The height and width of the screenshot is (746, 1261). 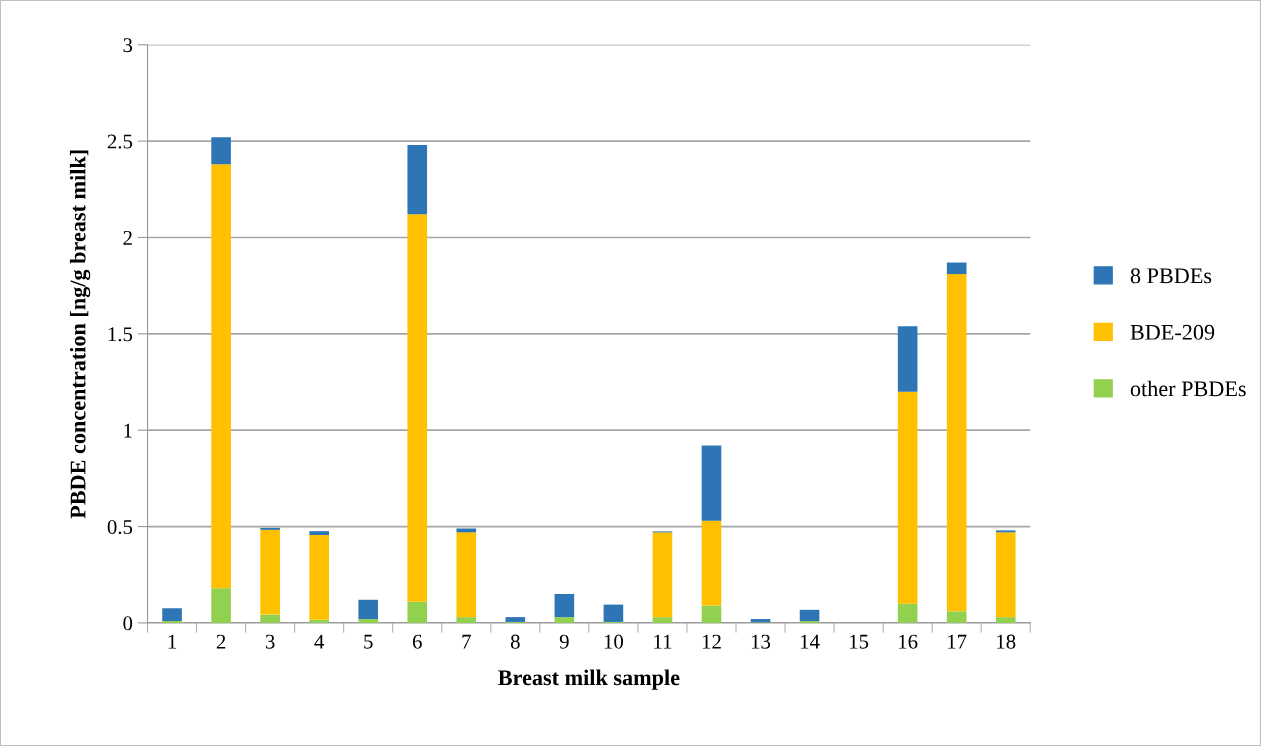 I want to click on x-tick-label: 3, so click(x=270, y=641).